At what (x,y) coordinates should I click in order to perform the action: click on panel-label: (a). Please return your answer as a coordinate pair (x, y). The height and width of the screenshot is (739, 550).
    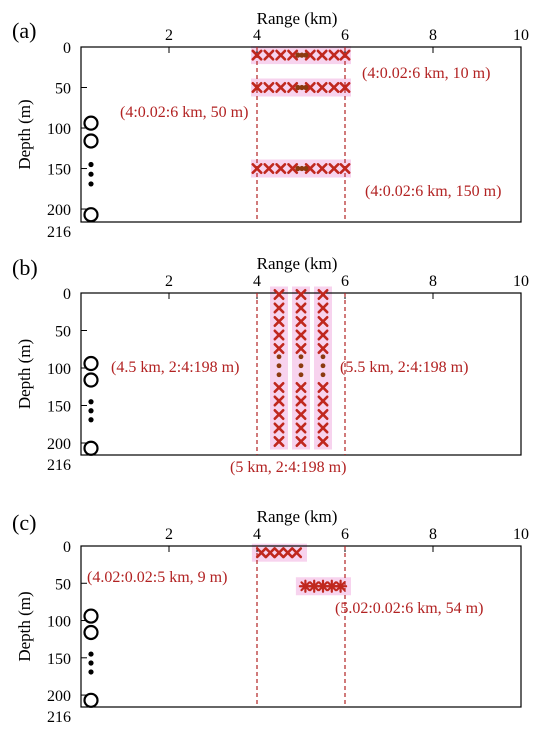
    Looking at the image, I should click on (24, 30).